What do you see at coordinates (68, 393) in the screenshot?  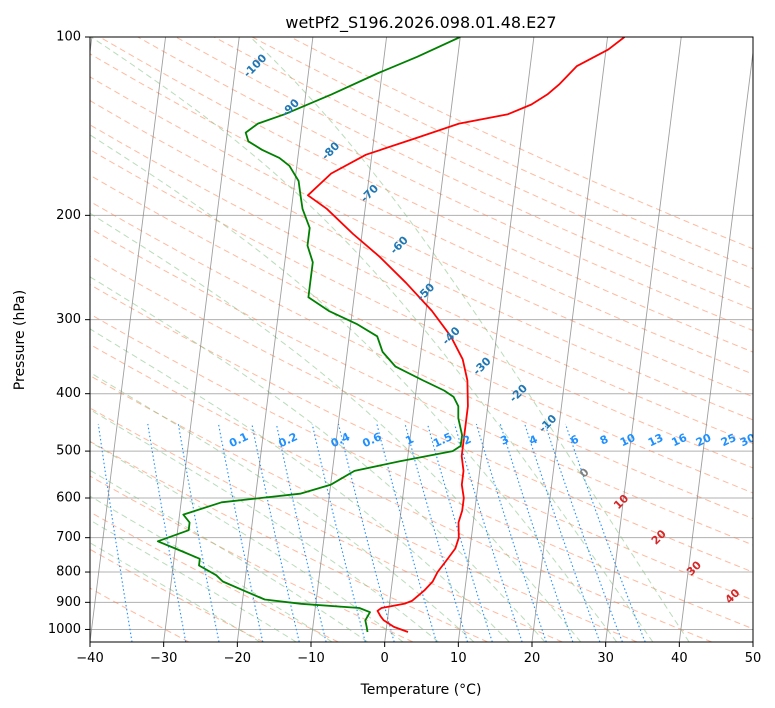 I see `y-tick-label: 400` at bounding box center [68, 393].